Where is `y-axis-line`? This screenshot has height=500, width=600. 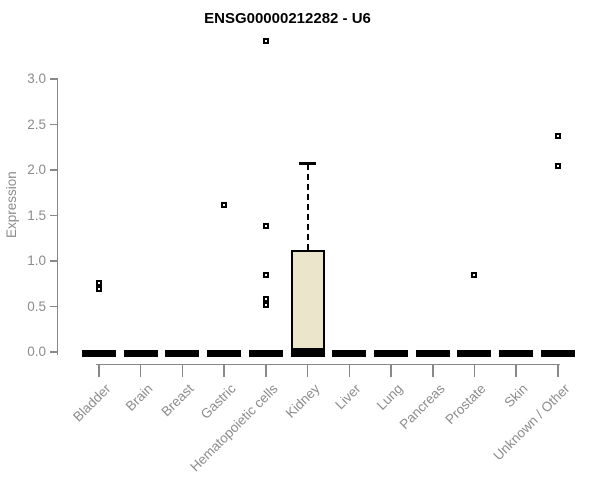 y-axis-line is located at coordinates (57, 216).